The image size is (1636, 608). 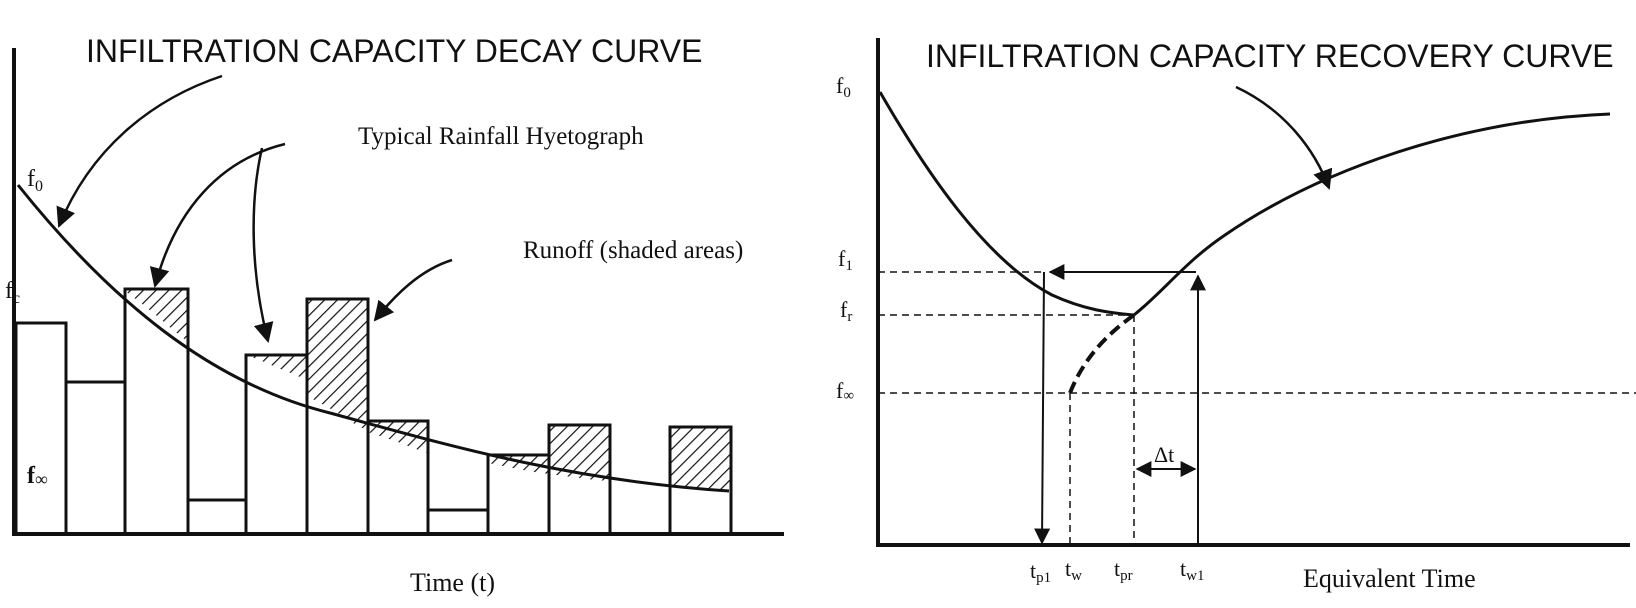 I want to click on infiltration-decay-branch, so click(x=1006, y=204).